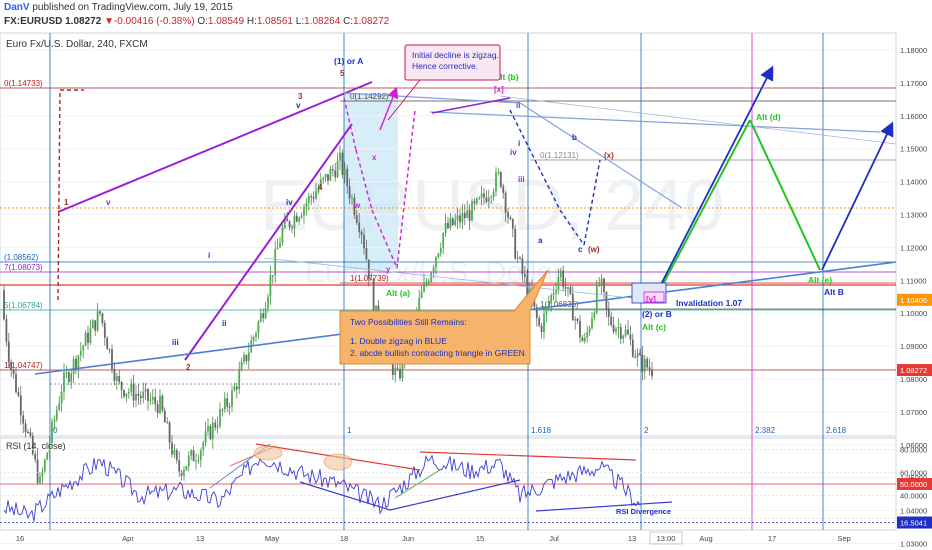  I want to click on fib-time-label: 1.618, so click(541, 430).